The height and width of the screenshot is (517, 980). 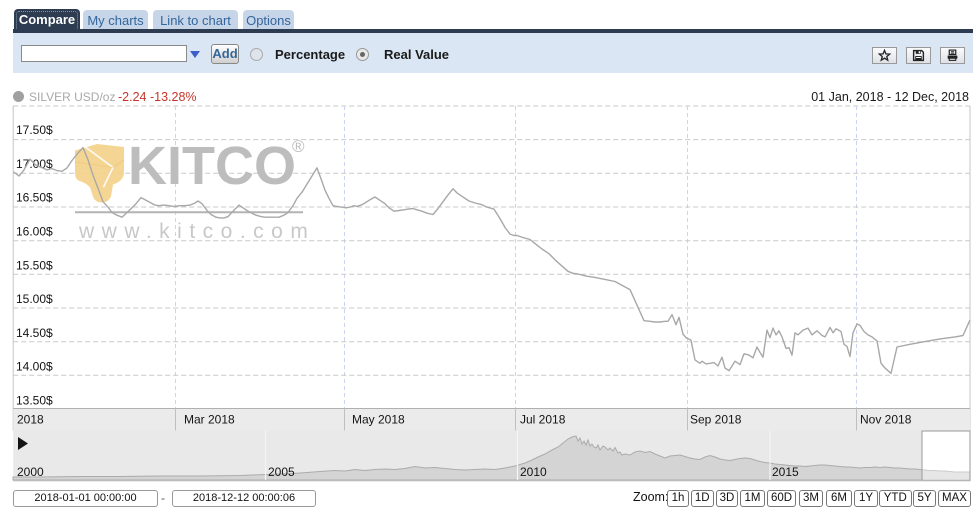 What do you see at coordinates (34, 401) in the screenshot?
I see `svg-text: 13.50$` at bounding box center [34, 401].